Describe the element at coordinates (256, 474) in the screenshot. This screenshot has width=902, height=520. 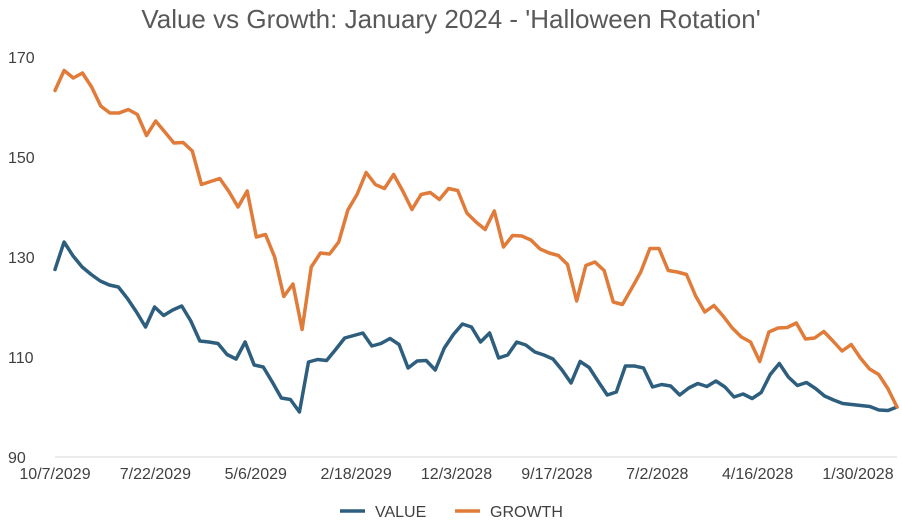
I see `x-tick-label: 5/6/2029` at that location.